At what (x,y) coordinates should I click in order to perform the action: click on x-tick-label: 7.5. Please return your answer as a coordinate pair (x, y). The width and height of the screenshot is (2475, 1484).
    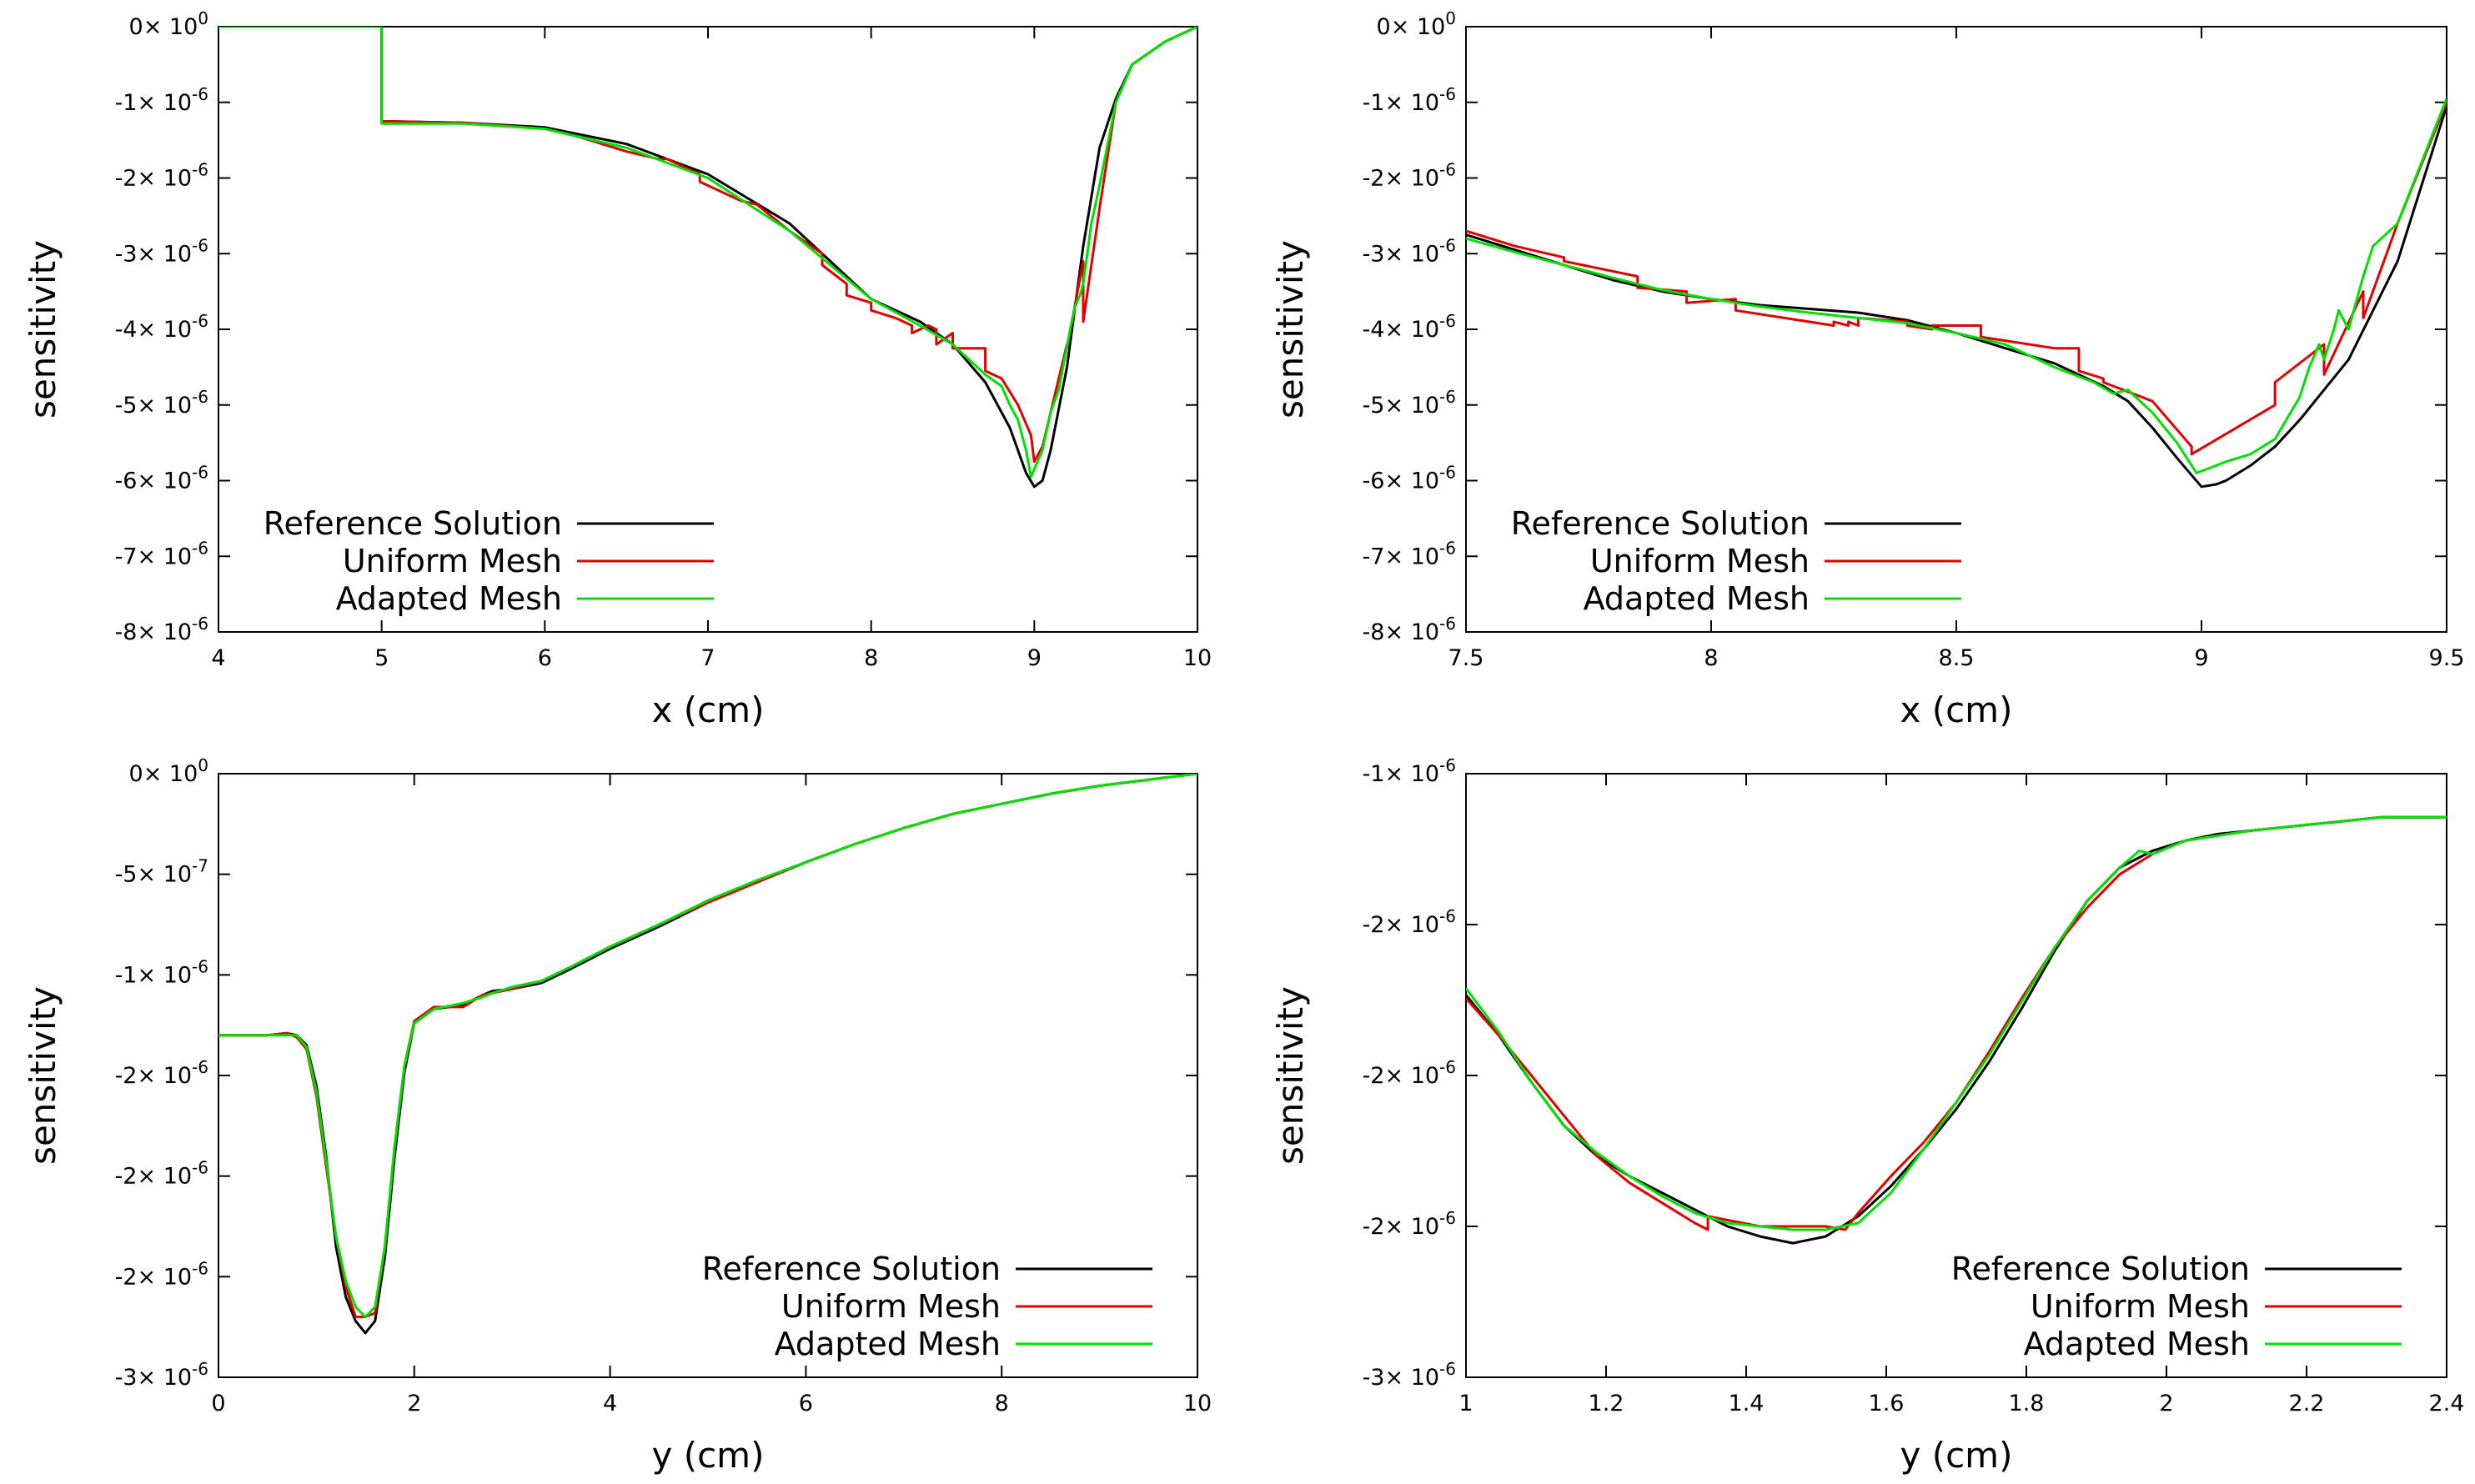
    Looking at the image, I should click on (1466, 658).